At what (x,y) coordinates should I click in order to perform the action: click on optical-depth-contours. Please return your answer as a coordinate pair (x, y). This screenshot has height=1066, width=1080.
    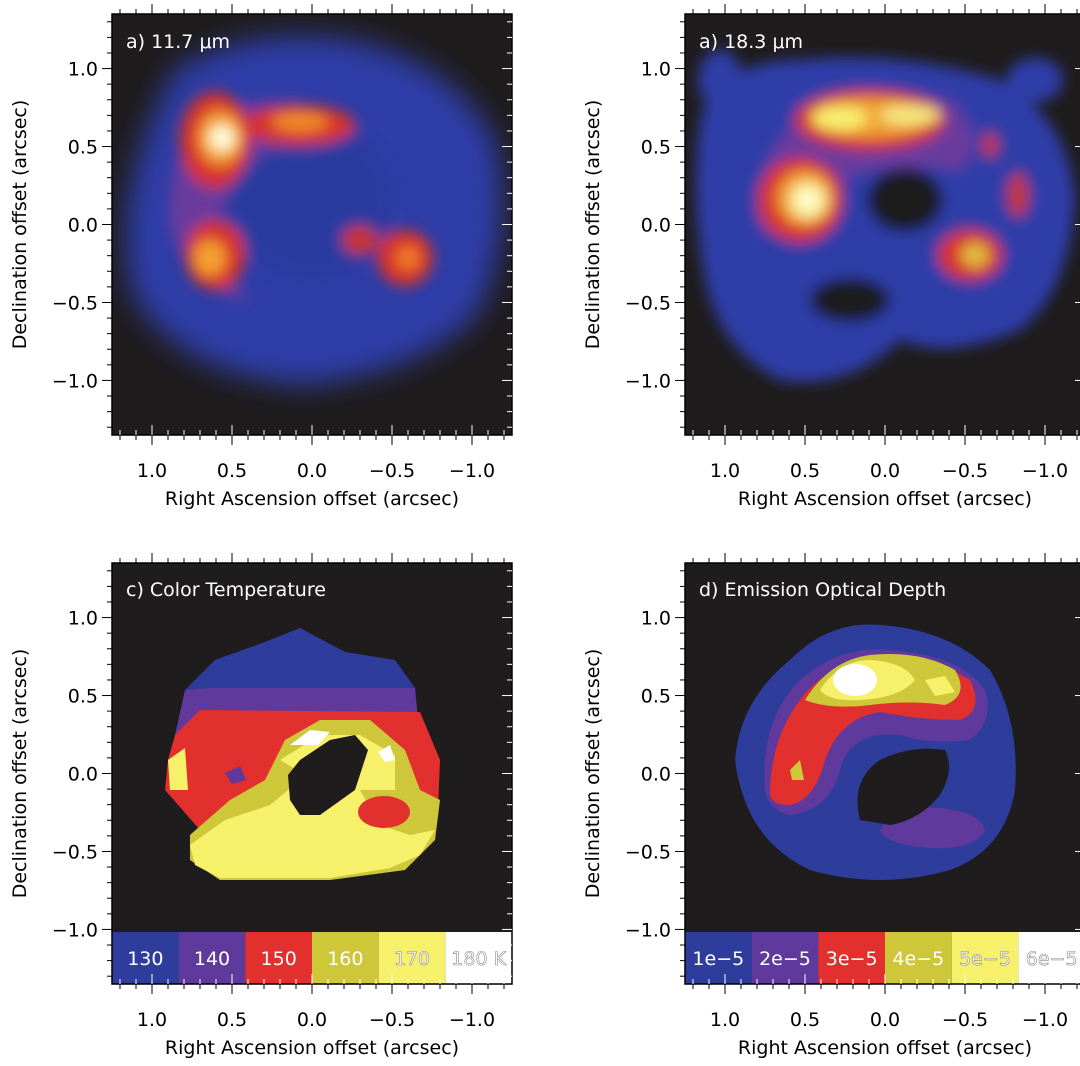
    Looking at the image, I should click on (875, 752).